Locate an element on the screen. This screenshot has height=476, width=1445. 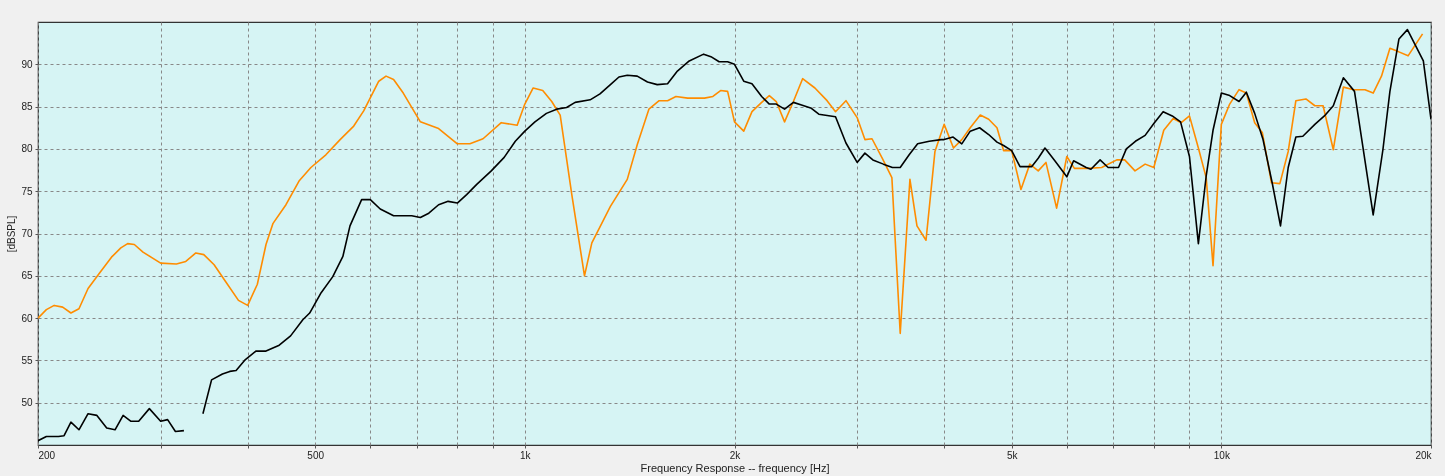
y-axis-title: [dBSPL] is located at coordinates (12, 234).